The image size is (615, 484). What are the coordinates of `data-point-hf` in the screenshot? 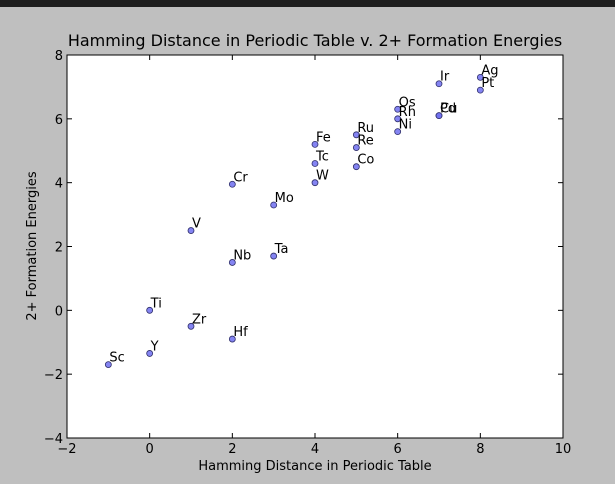 It's located at (232, 339).